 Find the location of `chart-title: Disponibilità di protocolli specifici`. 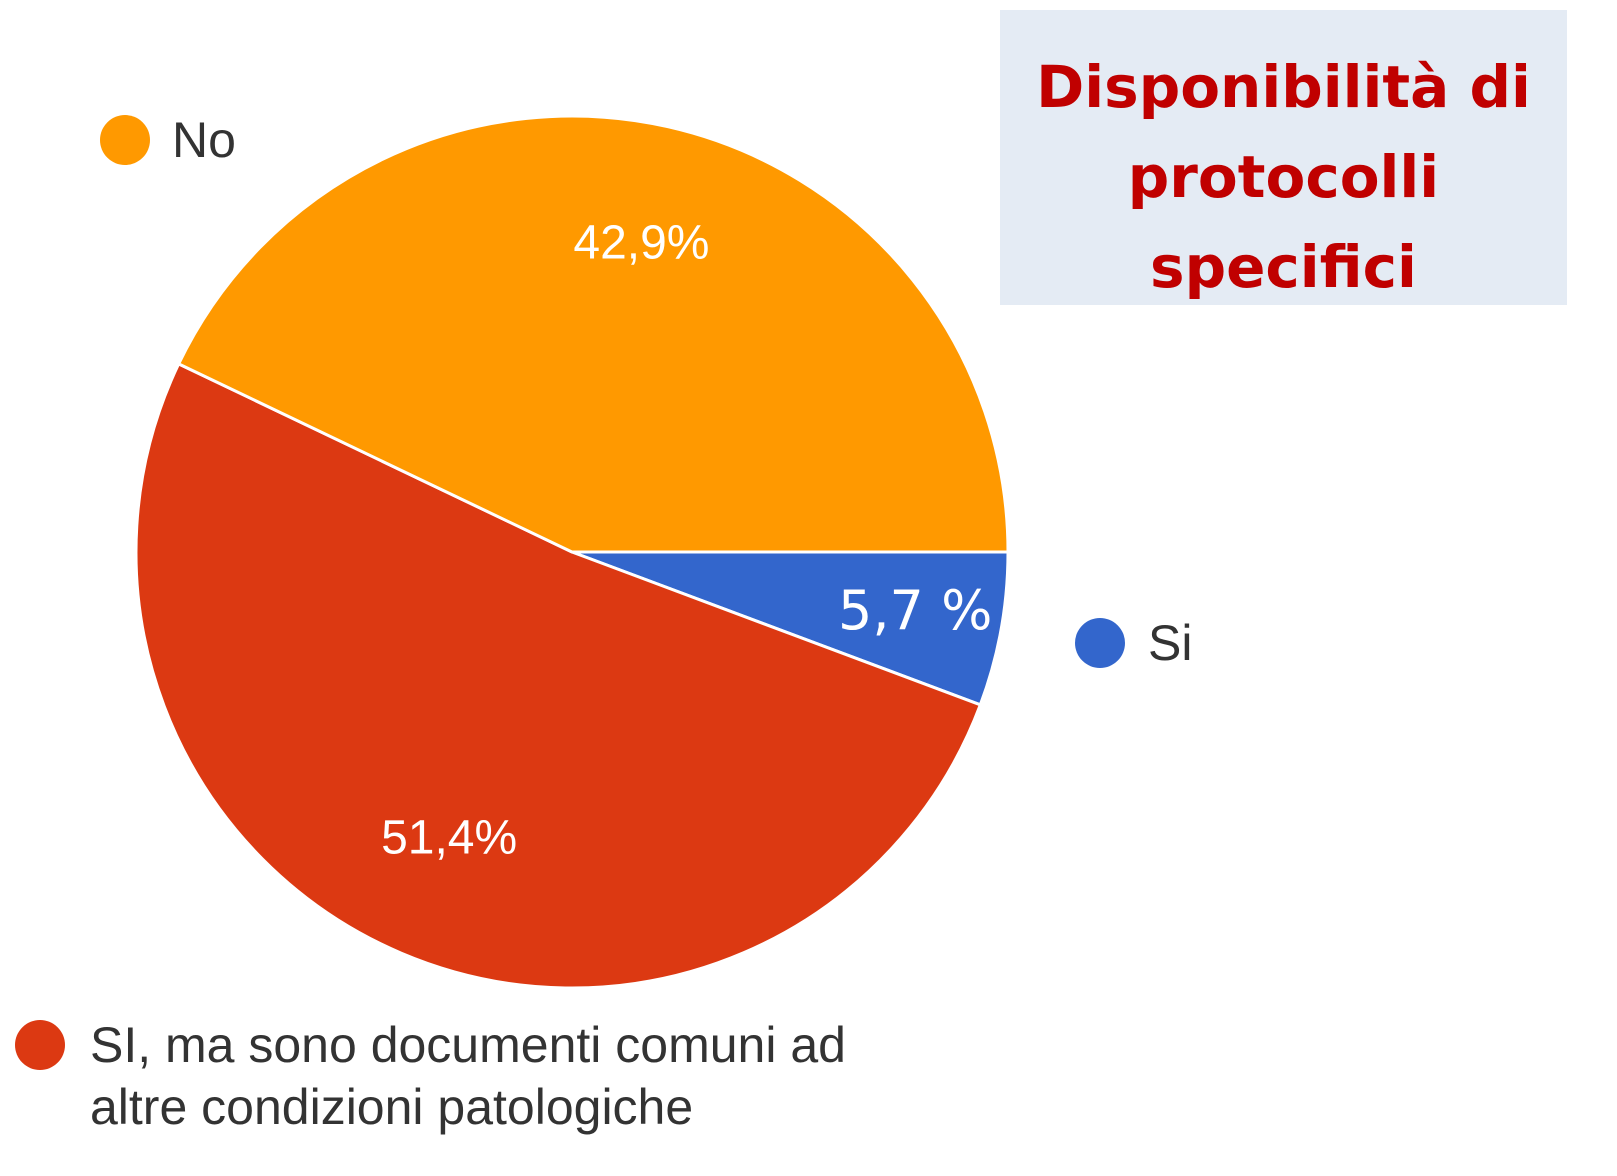

chart-title: Disponibilità di protocolli specifici is located at coordinates (1283, 157).